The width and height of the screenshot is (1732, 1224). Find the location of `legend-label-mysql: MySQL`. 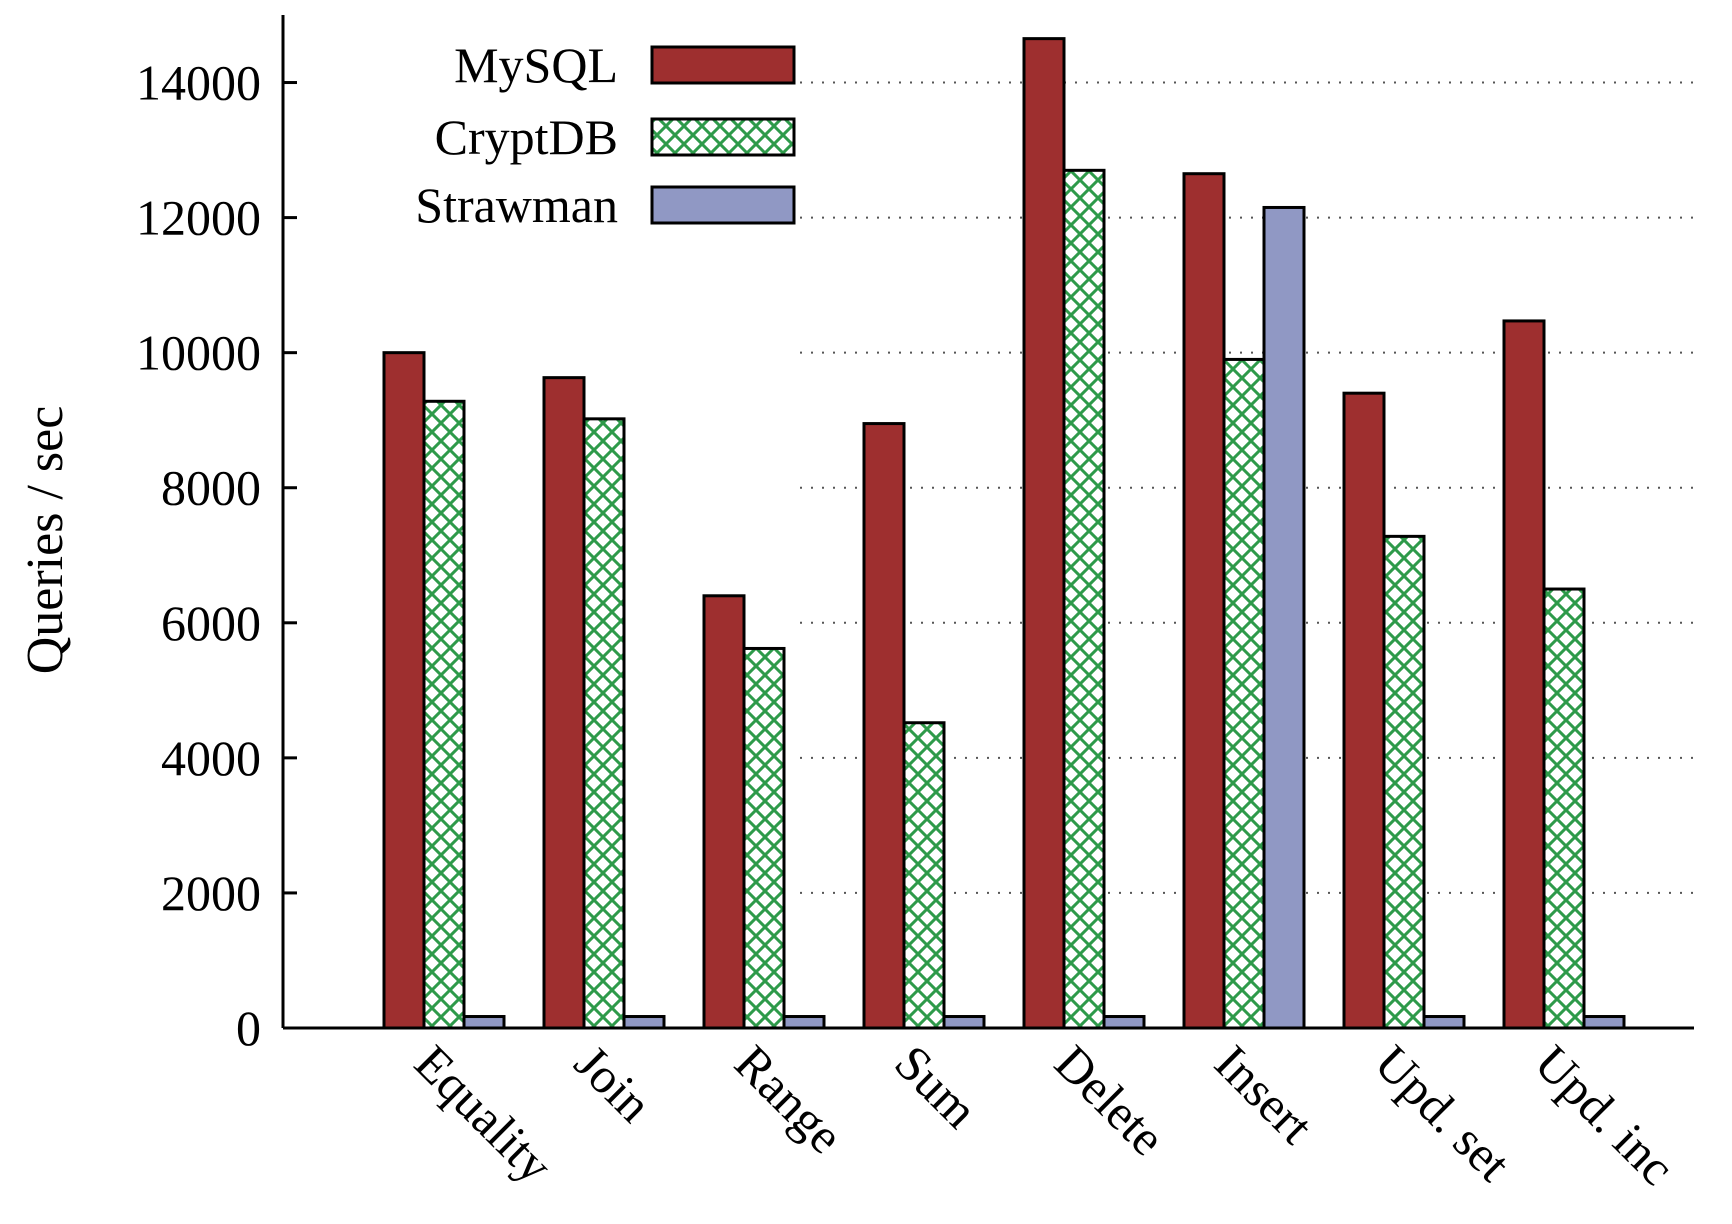

legend-label-mysql: MySQL is located at coordinates (536, 65).